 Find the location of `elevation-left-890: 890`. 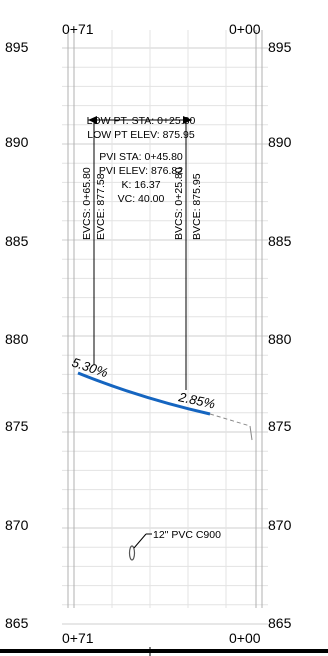

elevation-left-890: 890 is located at coordinates (17, 142).